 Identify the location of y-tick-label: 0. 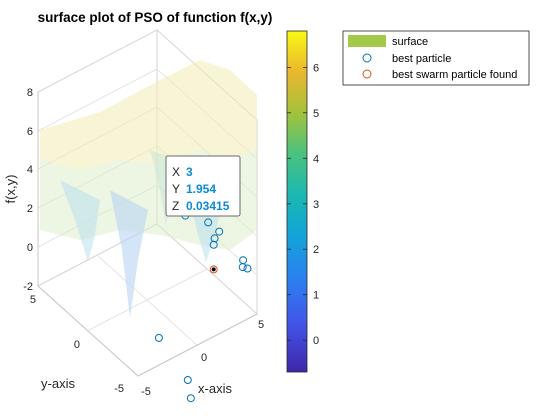
(77, 345).